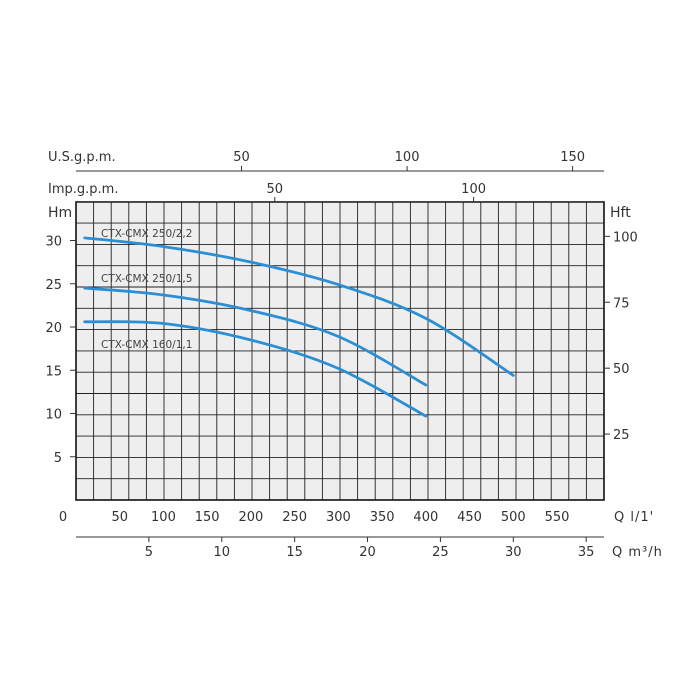 Image resolution: width=700 pixels, height=700 pixels. I want to click on m3h-tick-label: 5, so click(149, 552).